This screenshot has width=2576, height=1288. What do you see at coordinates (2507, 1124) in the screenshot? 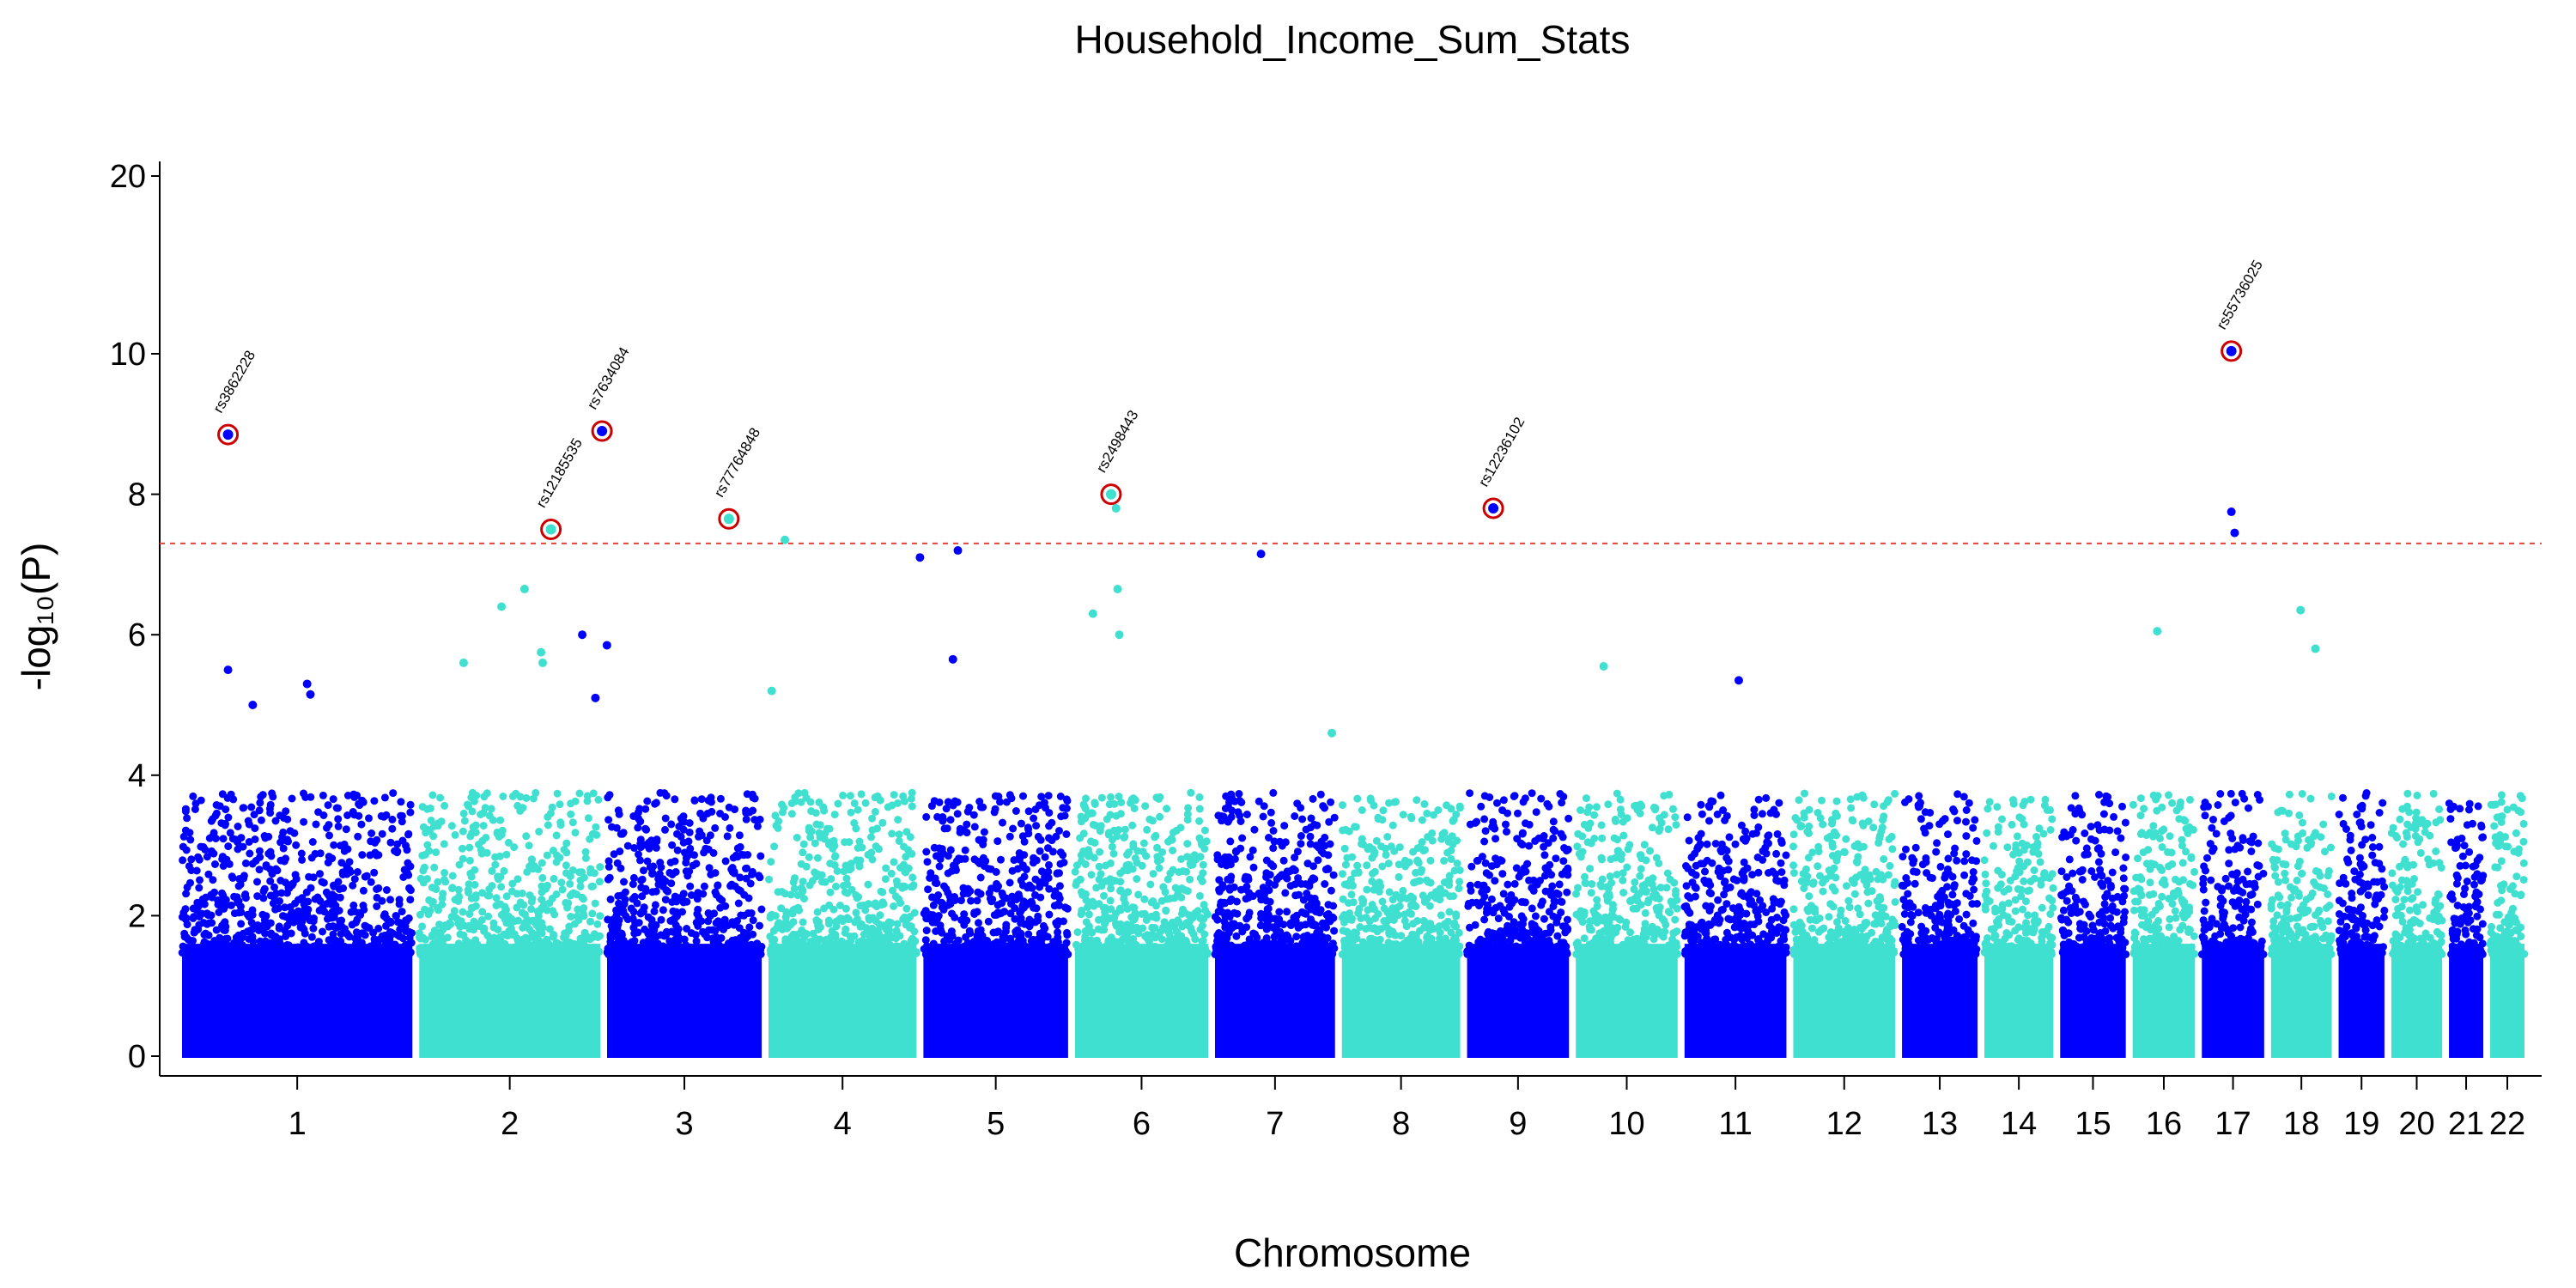
I see `x-tick-label: 22` at bounding box center [2507, 1124].